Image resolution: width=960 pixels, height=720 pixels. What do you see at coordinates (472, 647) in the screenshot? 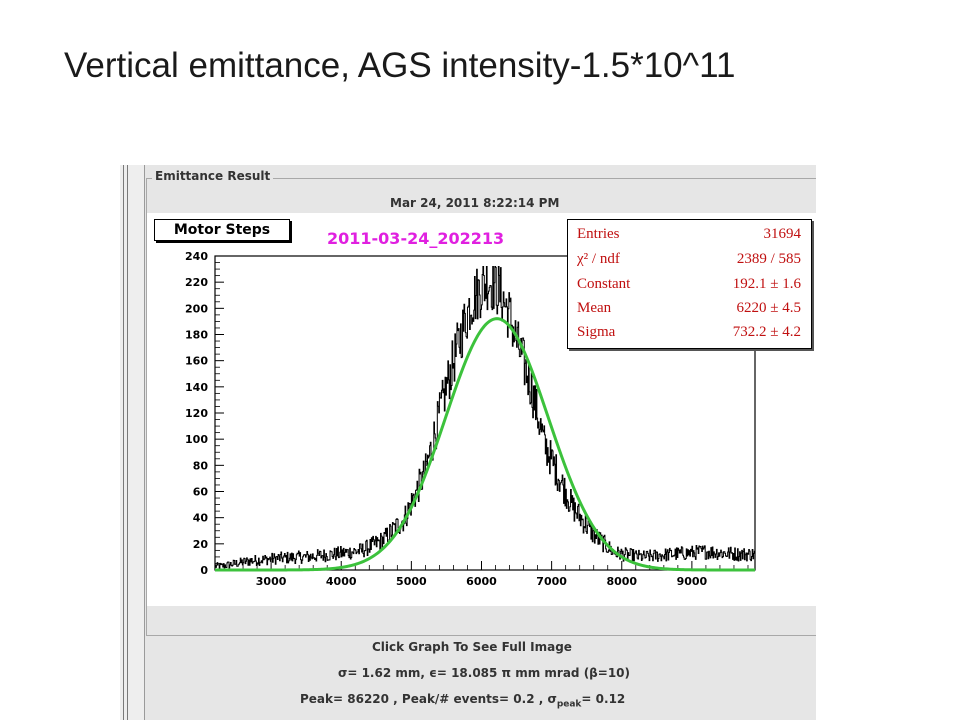
I see `click-graph-hint: Click Graph To See Full Image` at bounding box center [472, 647].